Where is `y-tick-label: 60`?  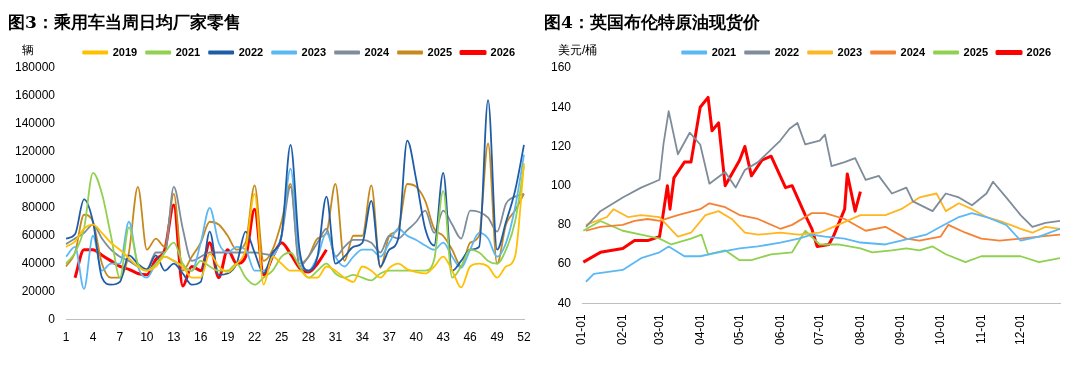 y-tick-label: 60 is located at coordinates (564, 263).